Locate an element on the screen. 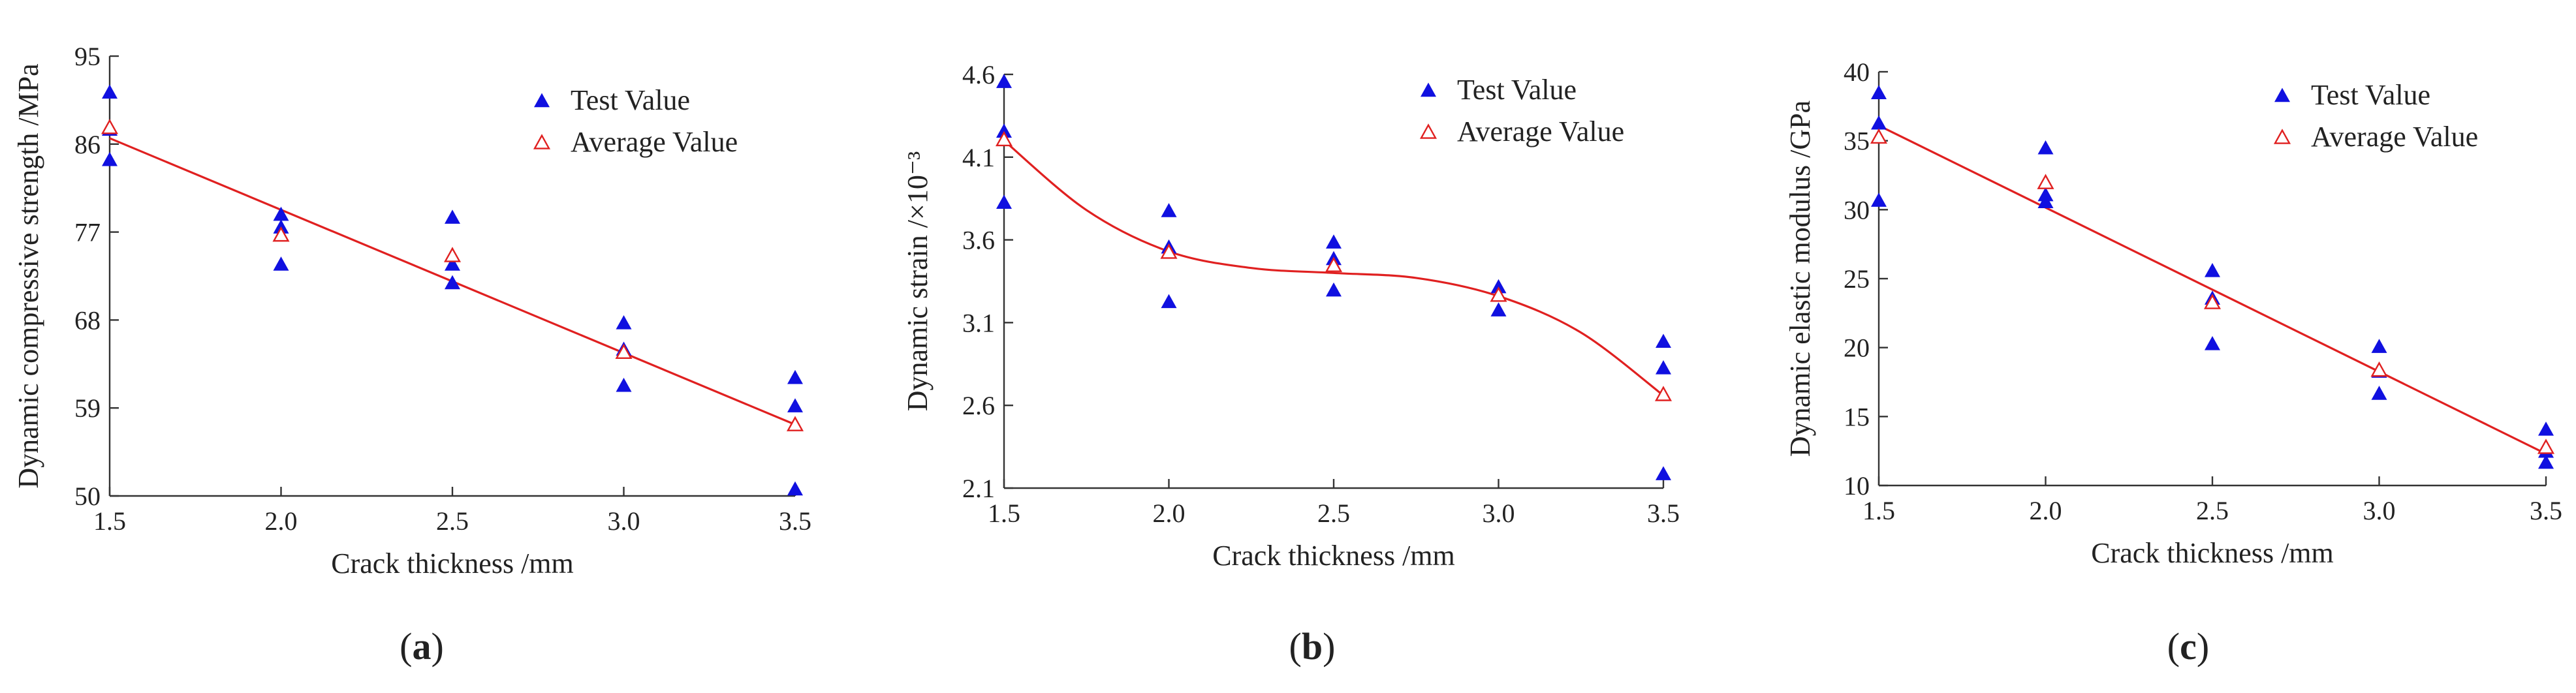 The height and width of the screenshot is (693, 2576). y-tick-label: 30 is located at coordinates (1857, 209).